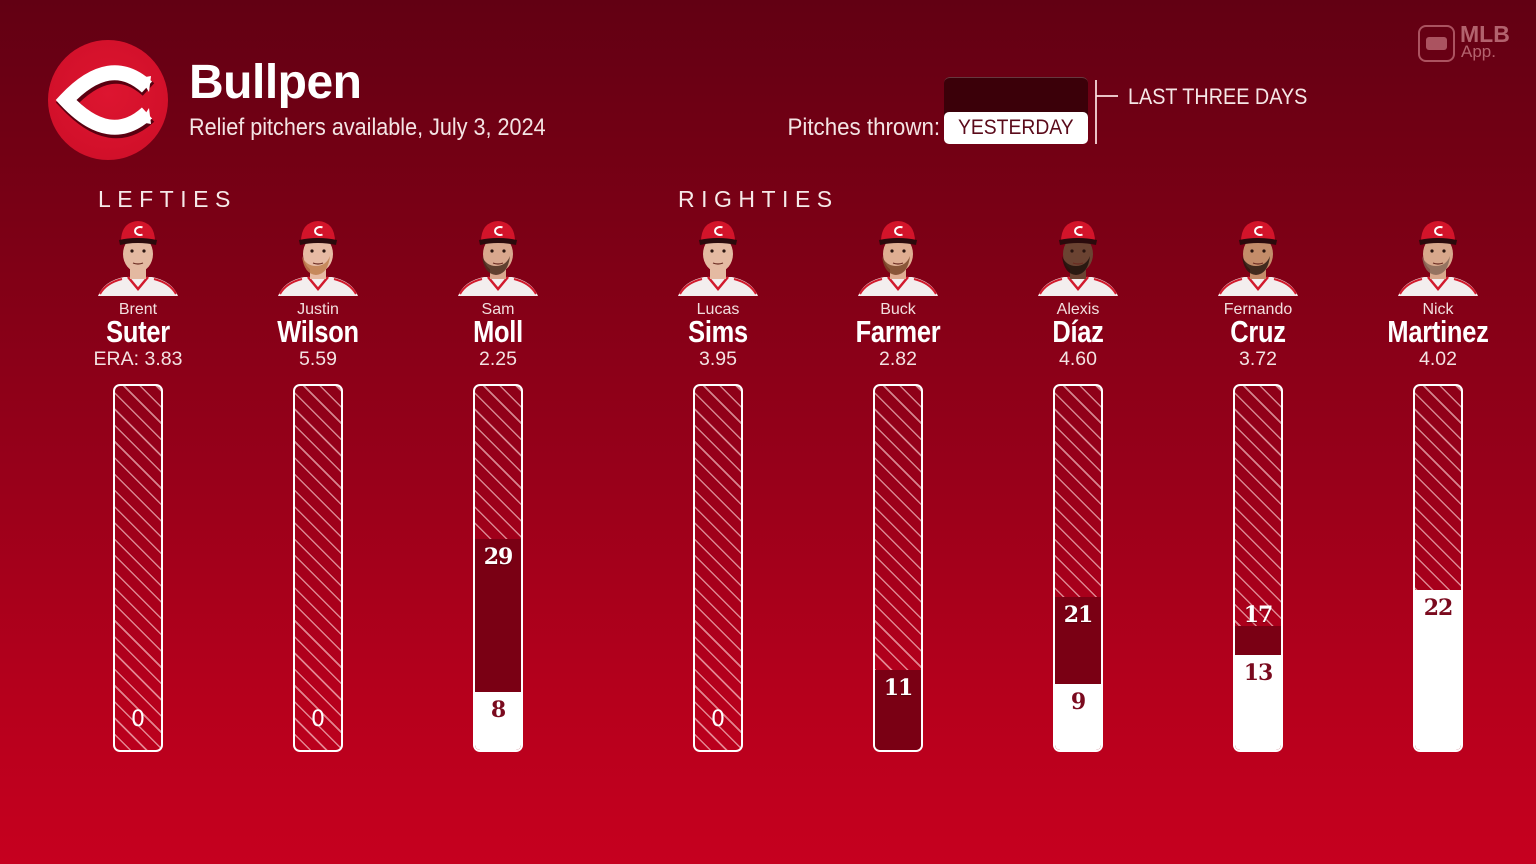  What do you see at coordinates (1485, 34) in the screenshot?
I see `brand-name: MLB` at bounding box center [1485, 34].